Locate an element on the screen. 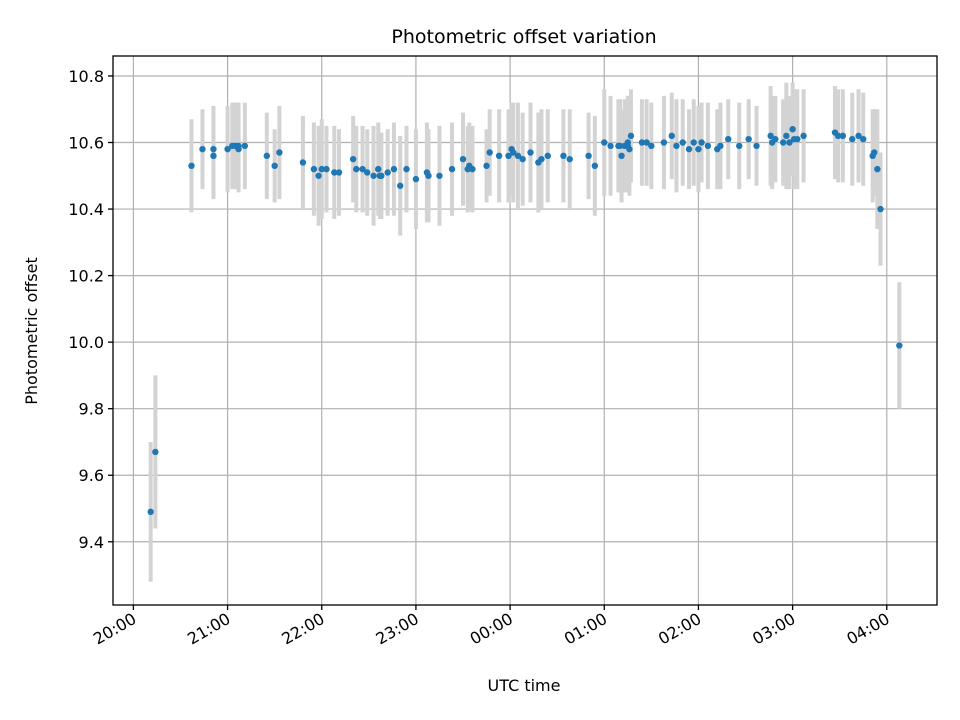  x-tick-label: 00:00 is located at coordinates (491, 629).